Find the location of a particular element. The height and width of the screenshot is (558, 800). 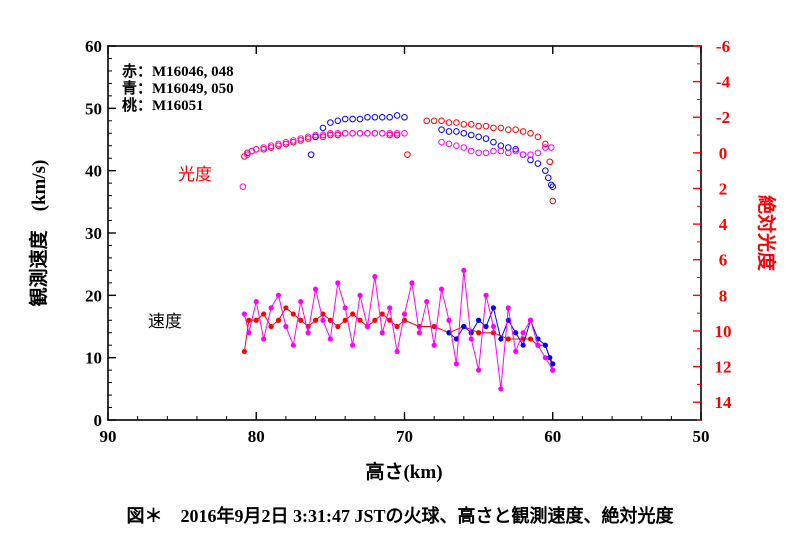

y-tick-label: 10 is located at coordinates (93, 358).